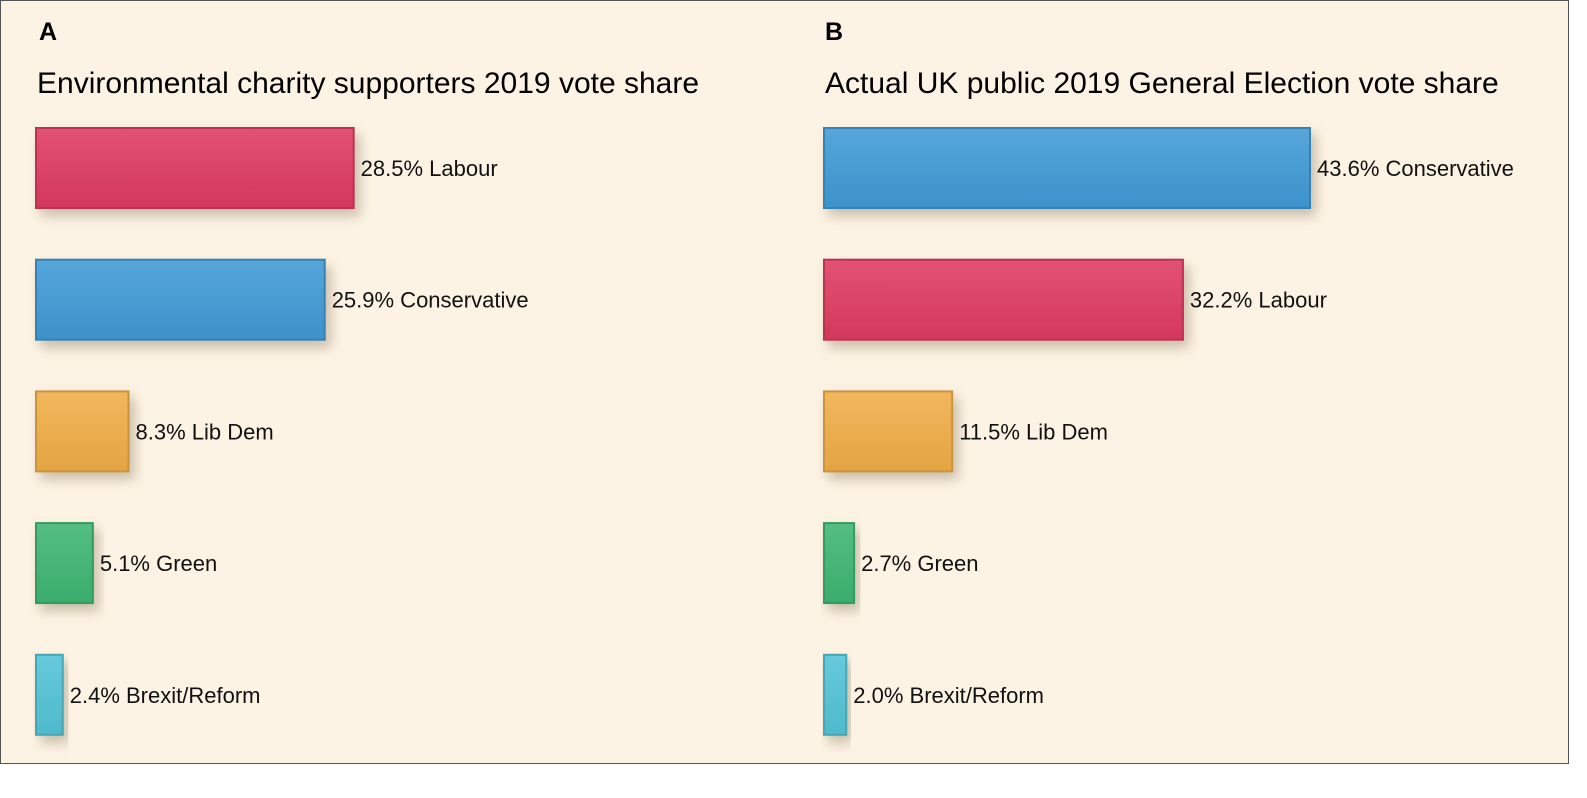 Image resolution: width=1587 pixels, height=798 pixels. Describe the element at coordinates (1003, 299) in the screenshot. I see `panel-b-bar-labour` at that location.